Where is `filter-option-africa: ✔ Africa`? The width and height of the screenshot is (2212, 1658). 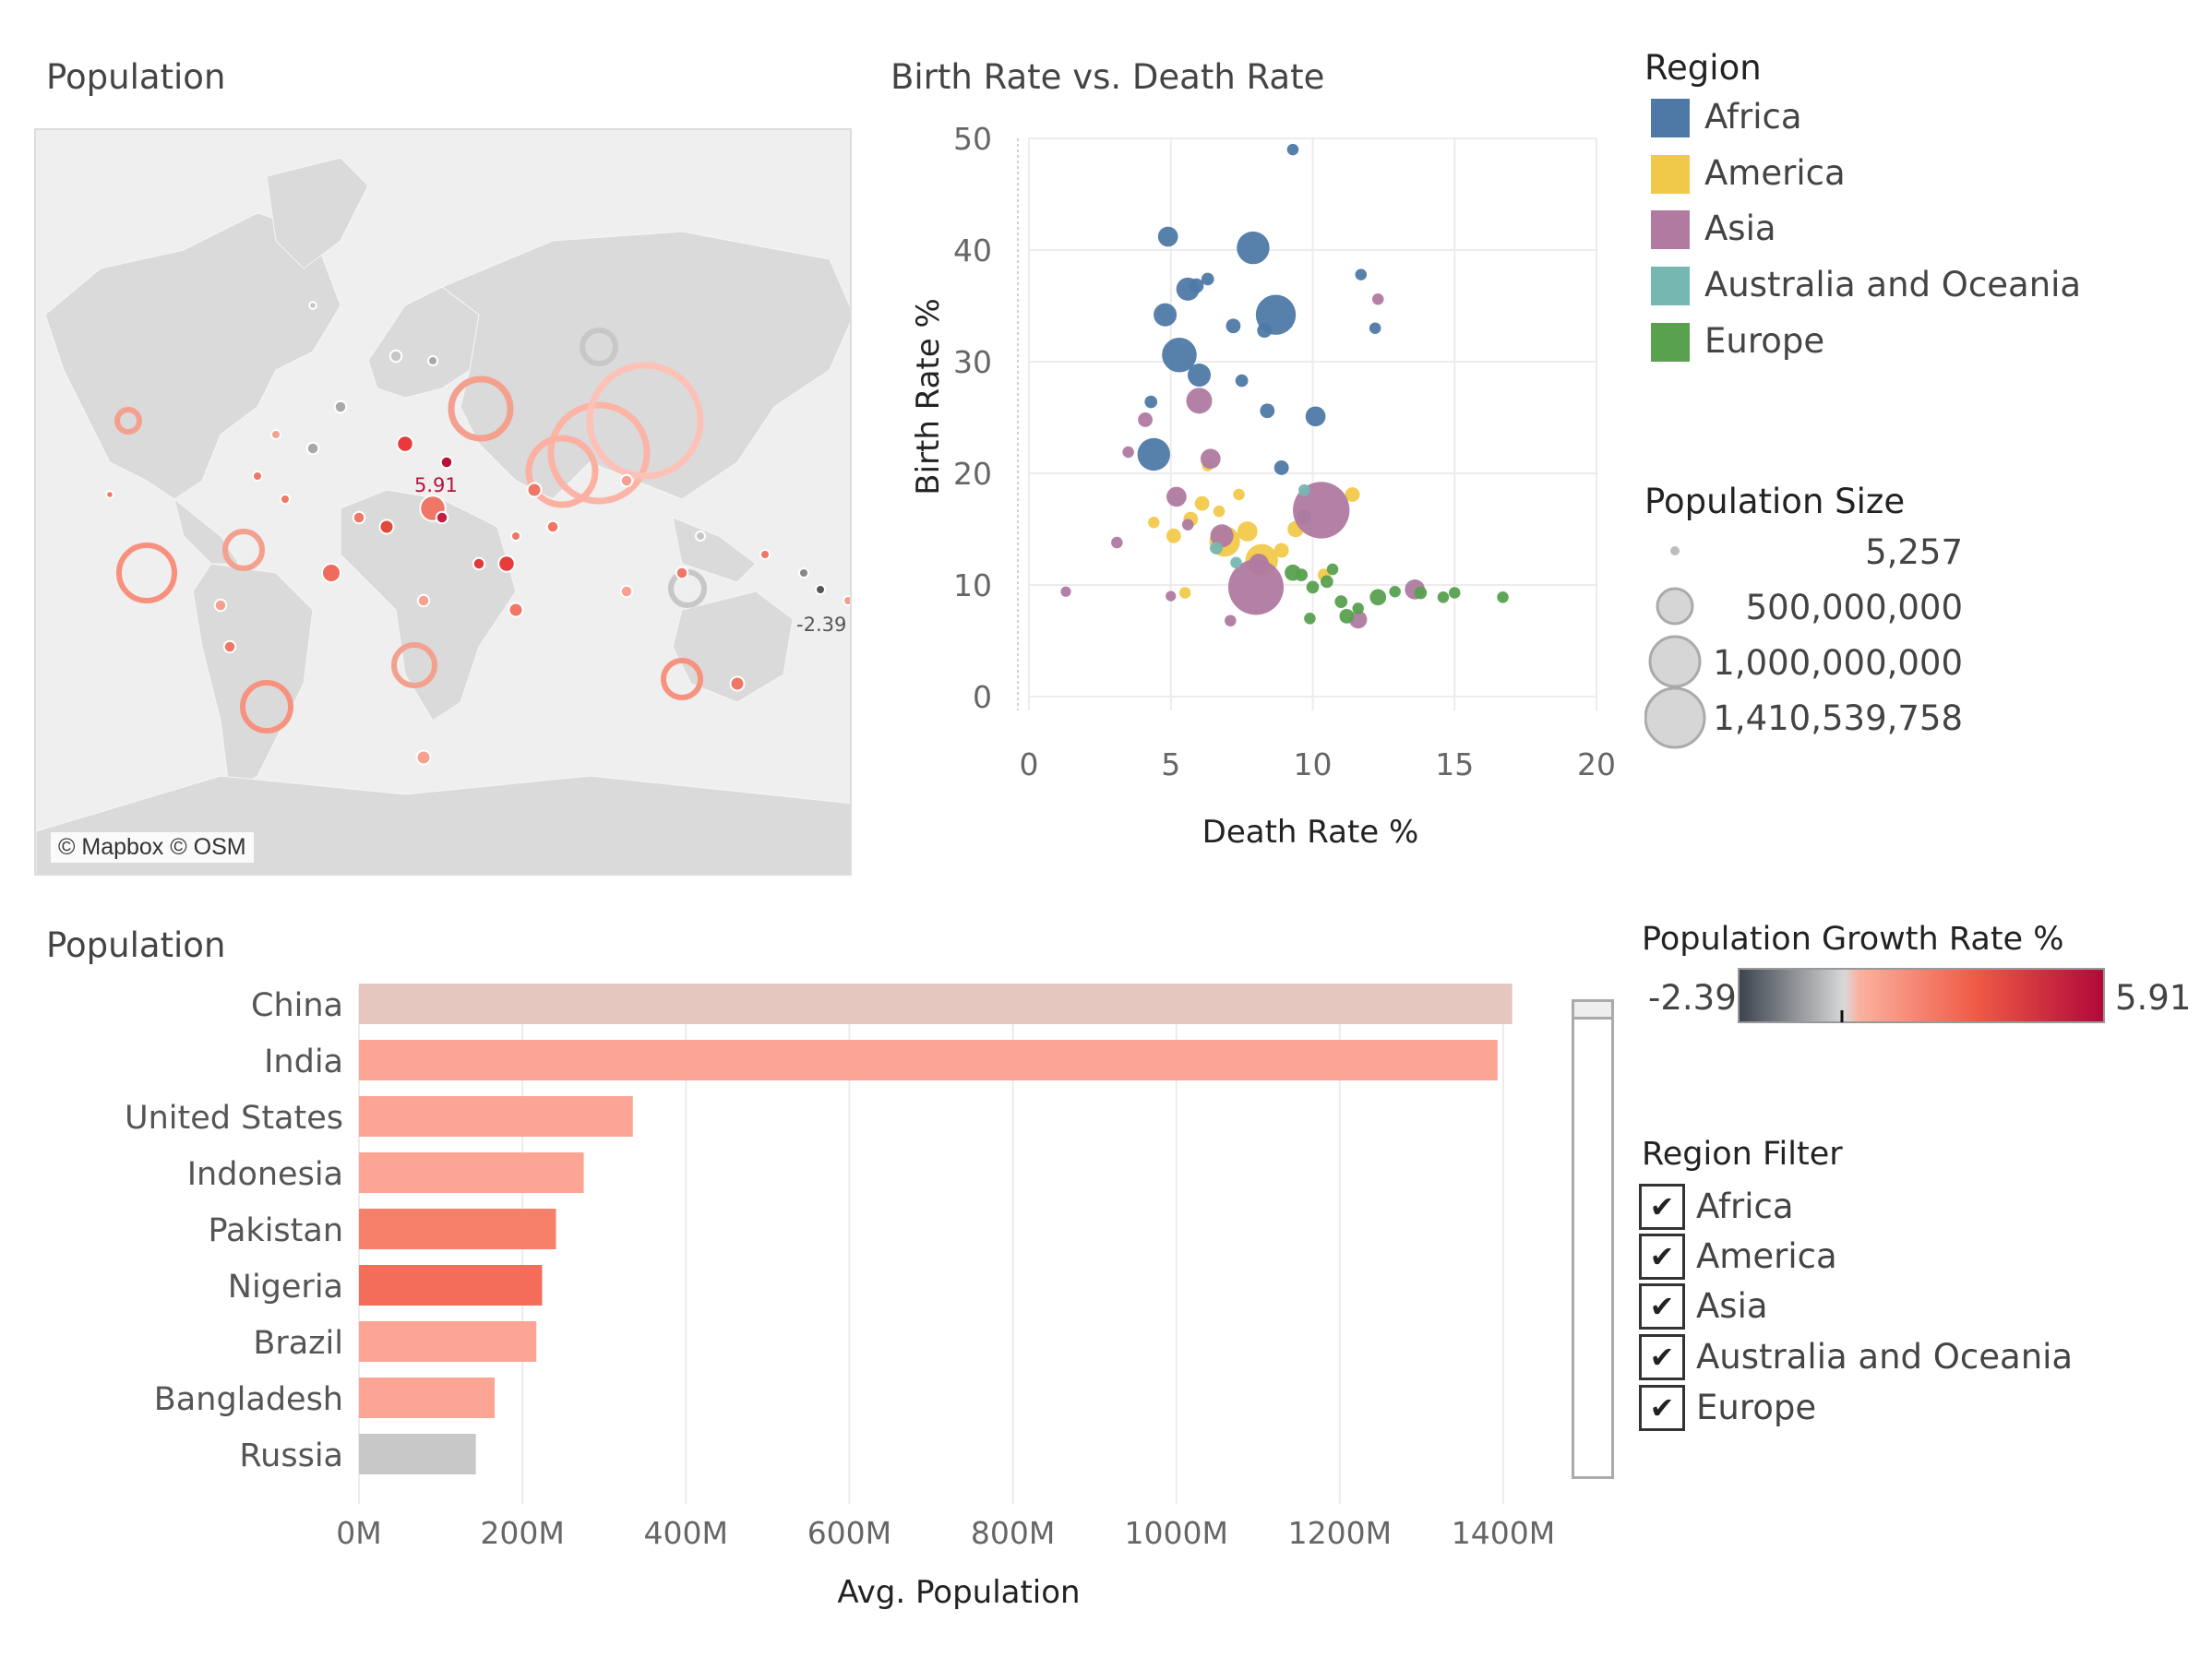 filter-option-africa: ✔ Africa is located at coordinates (1897, 1209).